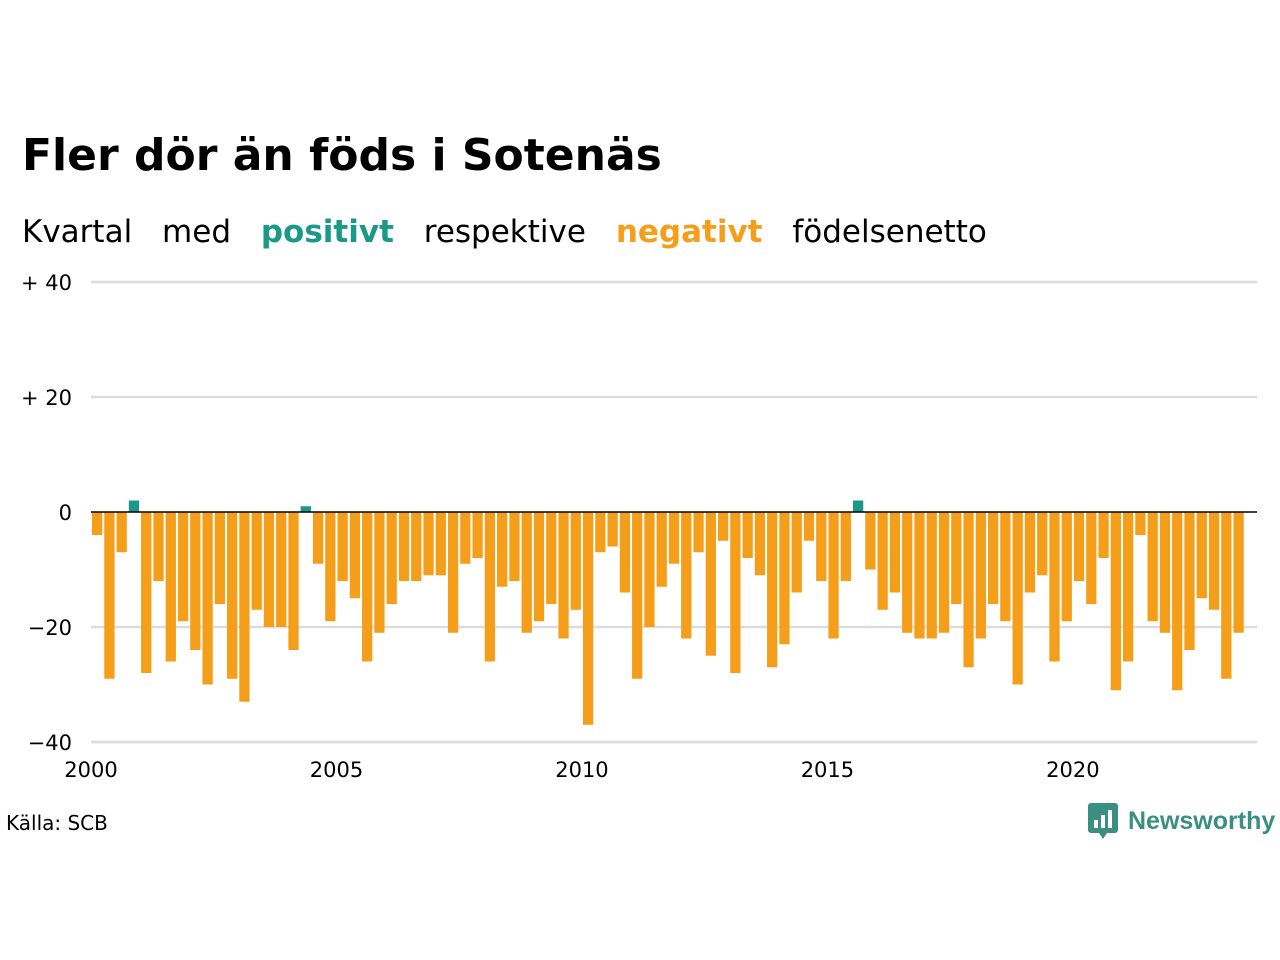  What do you see at coordinates (827, 770) in the screenshot?
I see `x-tick-label: 2015` at bounding box center [827, 770].